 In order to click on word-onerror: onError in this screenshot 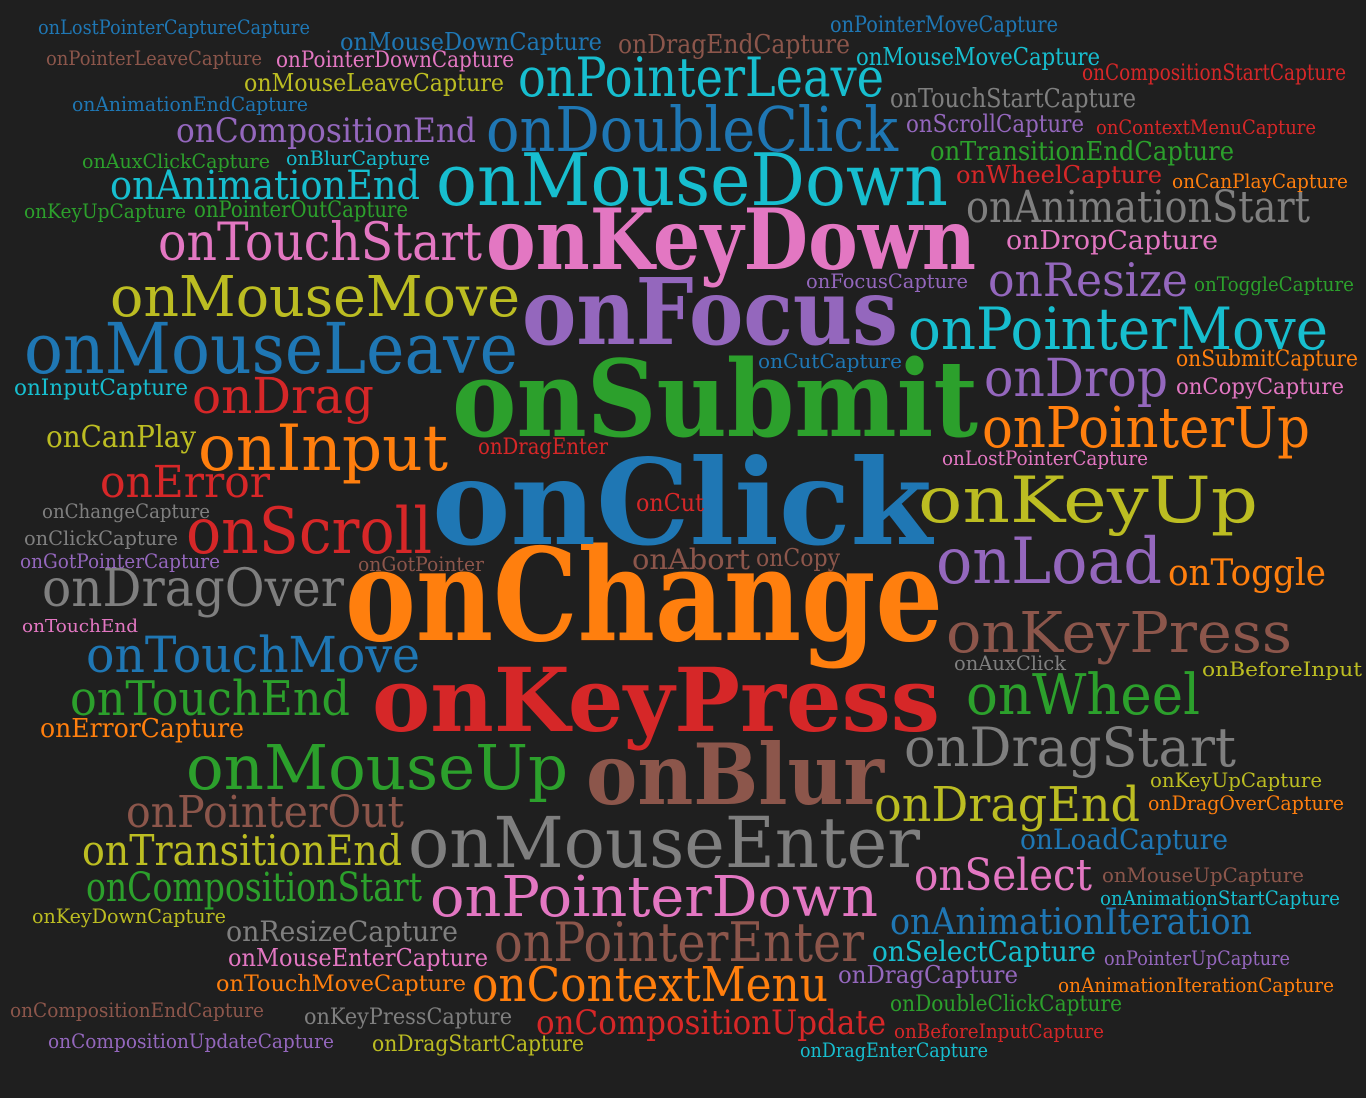, I will do `click(185, 483)`.